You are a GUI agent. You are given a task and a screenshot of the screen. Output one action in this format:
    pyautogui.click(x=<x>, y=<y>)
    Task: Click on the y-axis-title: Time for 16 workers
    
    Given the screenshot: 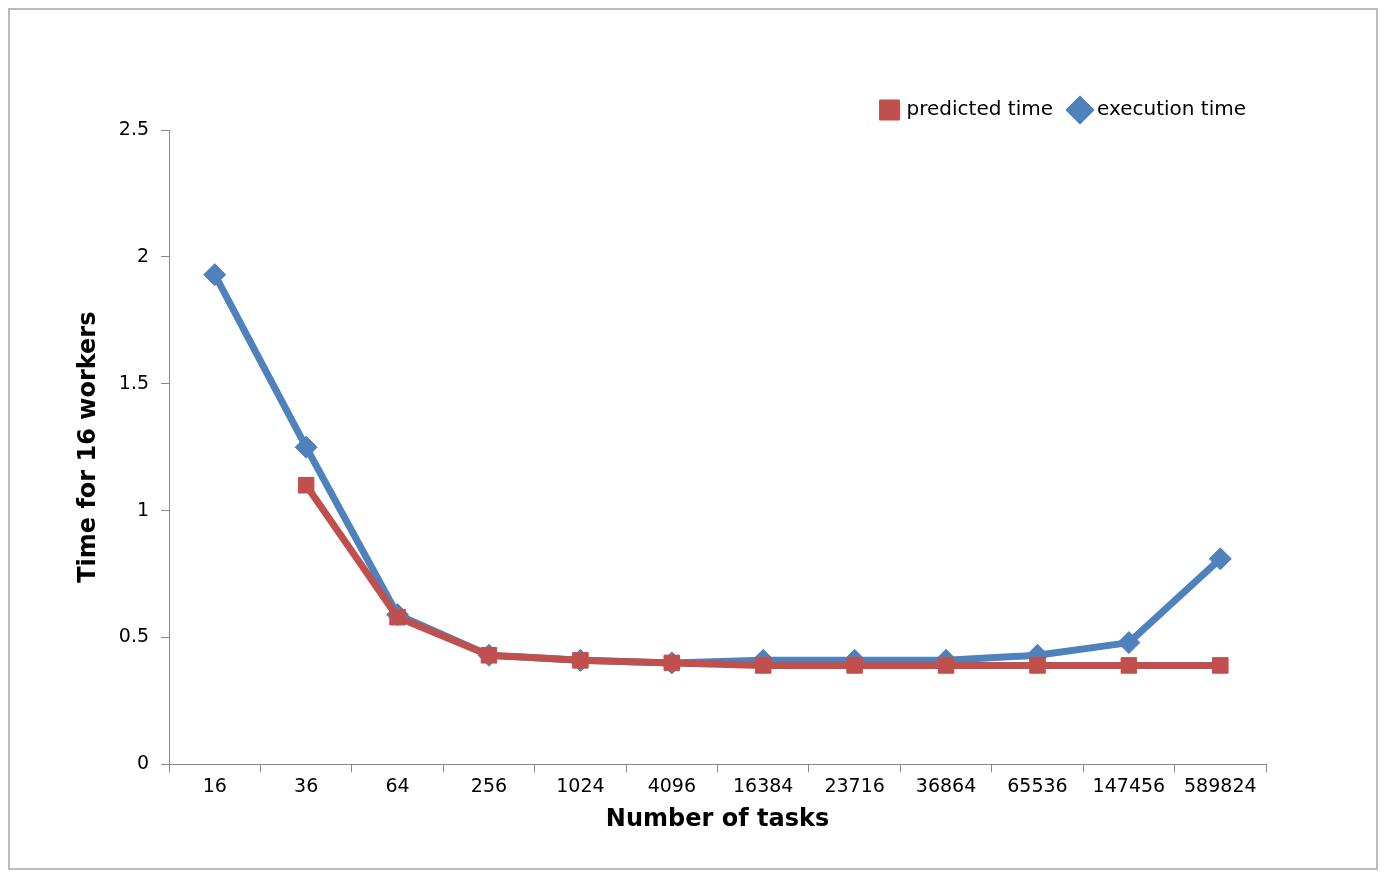 What is the action you would take?
    pyautogui.click(x=86, y=447)
    